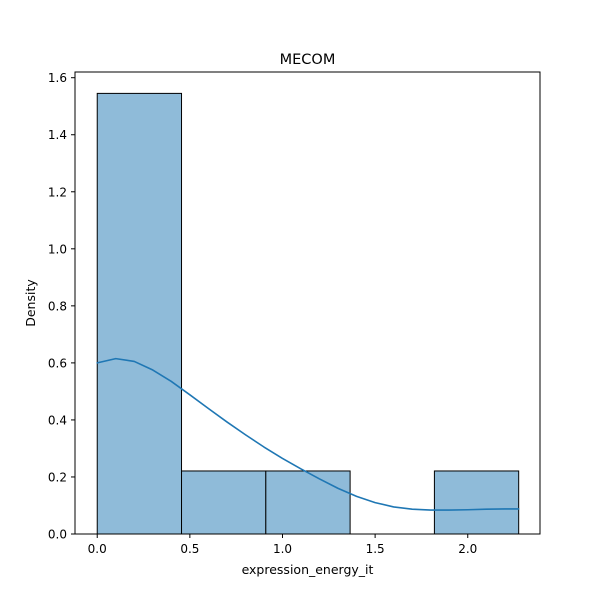  What do you see at coordinates (57, 420) in the screenshot?
I see `y-tick-label: 0.4` at bounding box center [57, 420].